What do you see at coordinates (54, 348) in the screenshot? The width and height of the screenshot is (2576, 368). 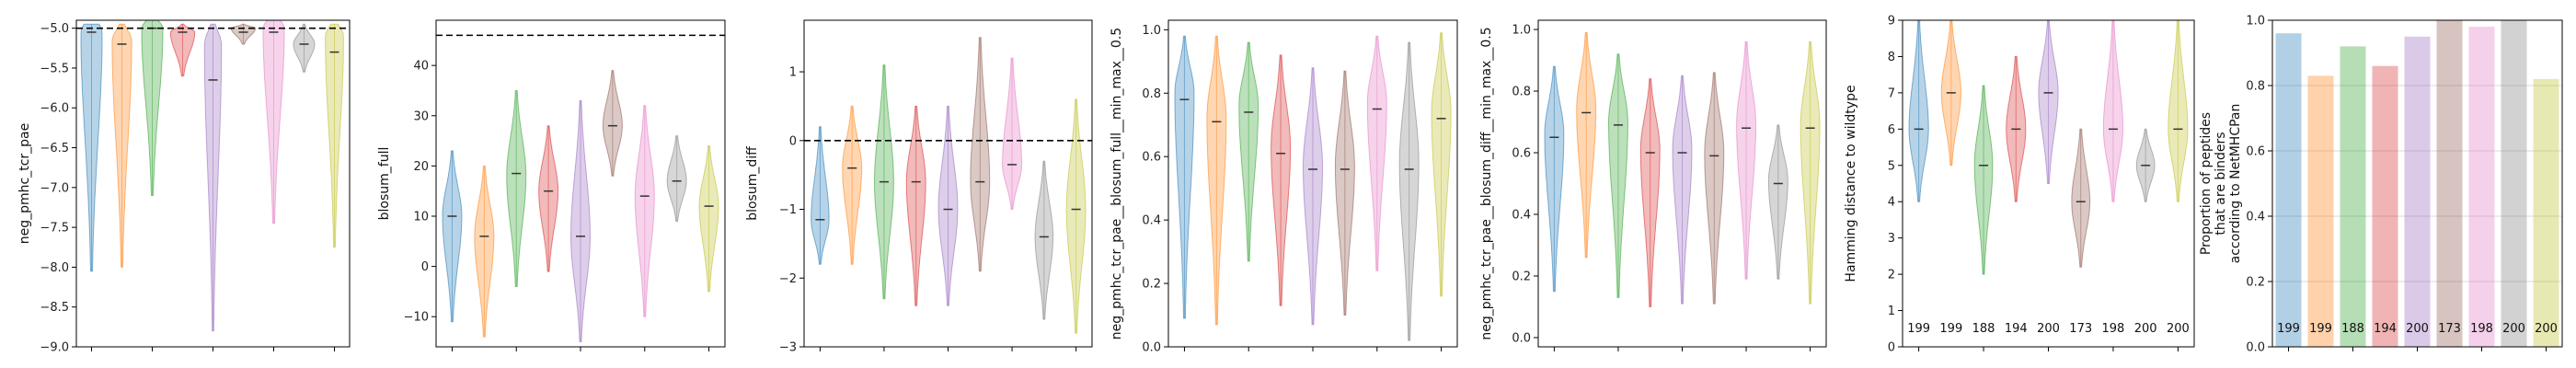 I see `y-tick-label: −9.0` at bounding box center [54, 348].